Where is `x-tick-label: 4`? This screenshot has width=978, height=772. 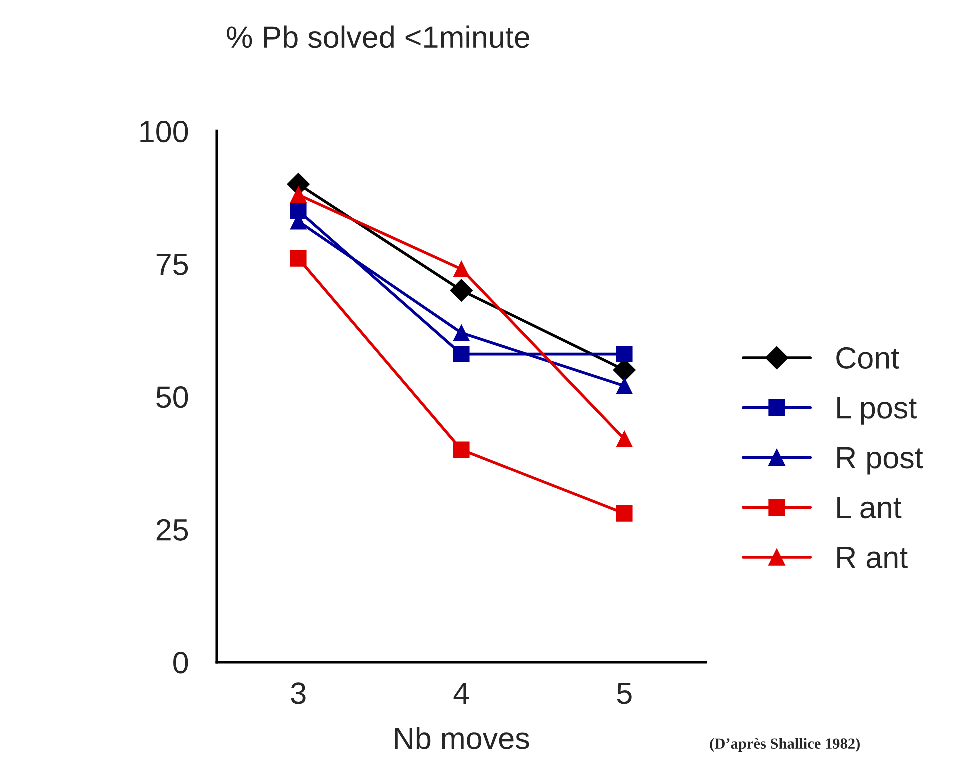
x-tick-label: 4 is located at coordinates (462, 693).